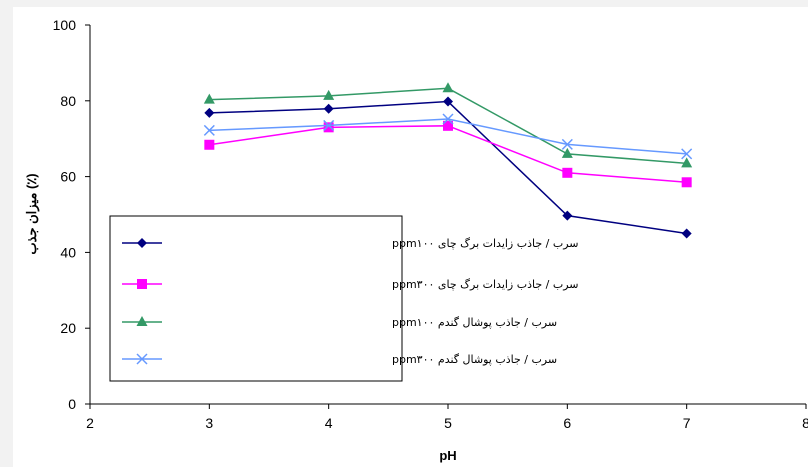 This screenshot has width=808, height=467. I want to click on x-tick-label: 4, so click(329, 423).